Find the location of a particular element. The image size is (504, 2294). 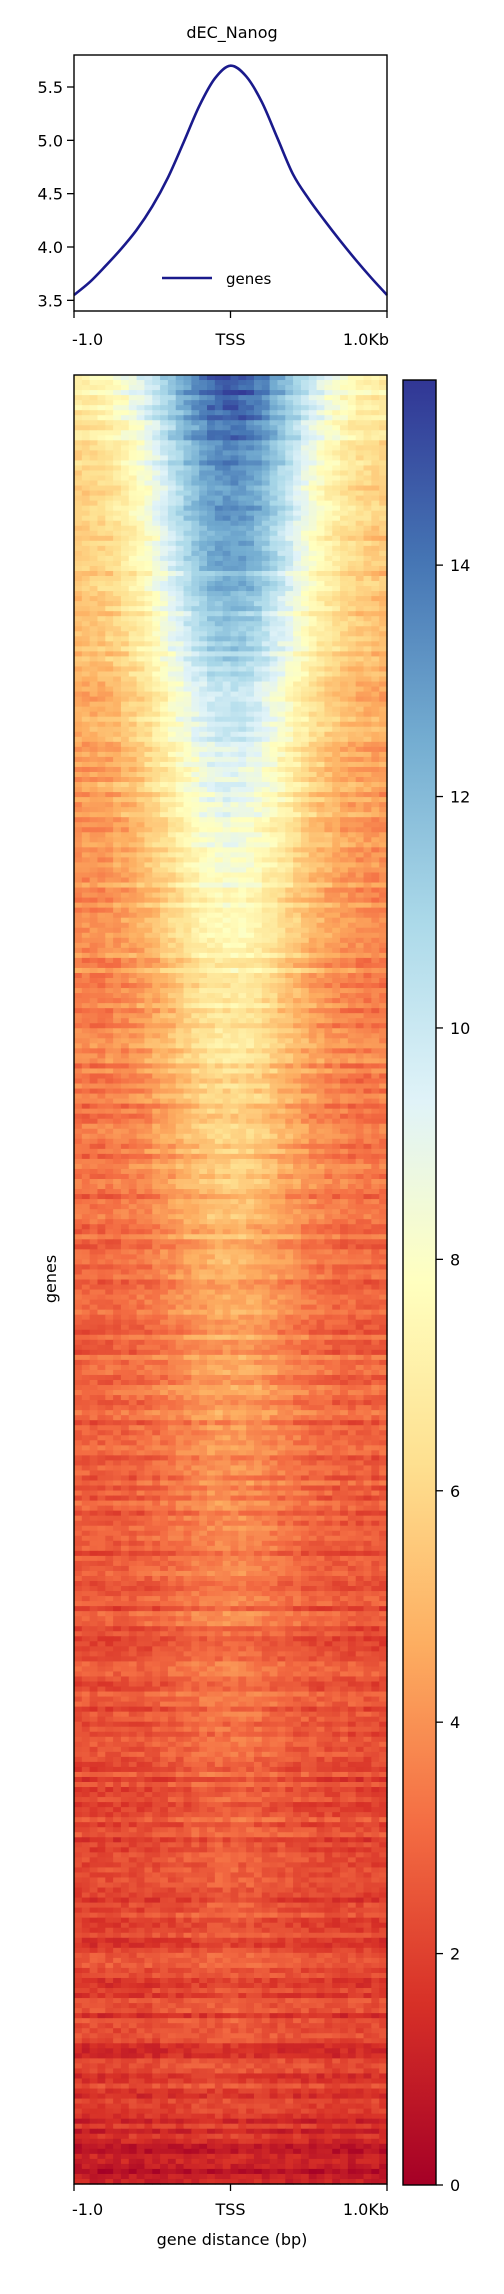

series-line-genes is located at coordinates (230, 180).